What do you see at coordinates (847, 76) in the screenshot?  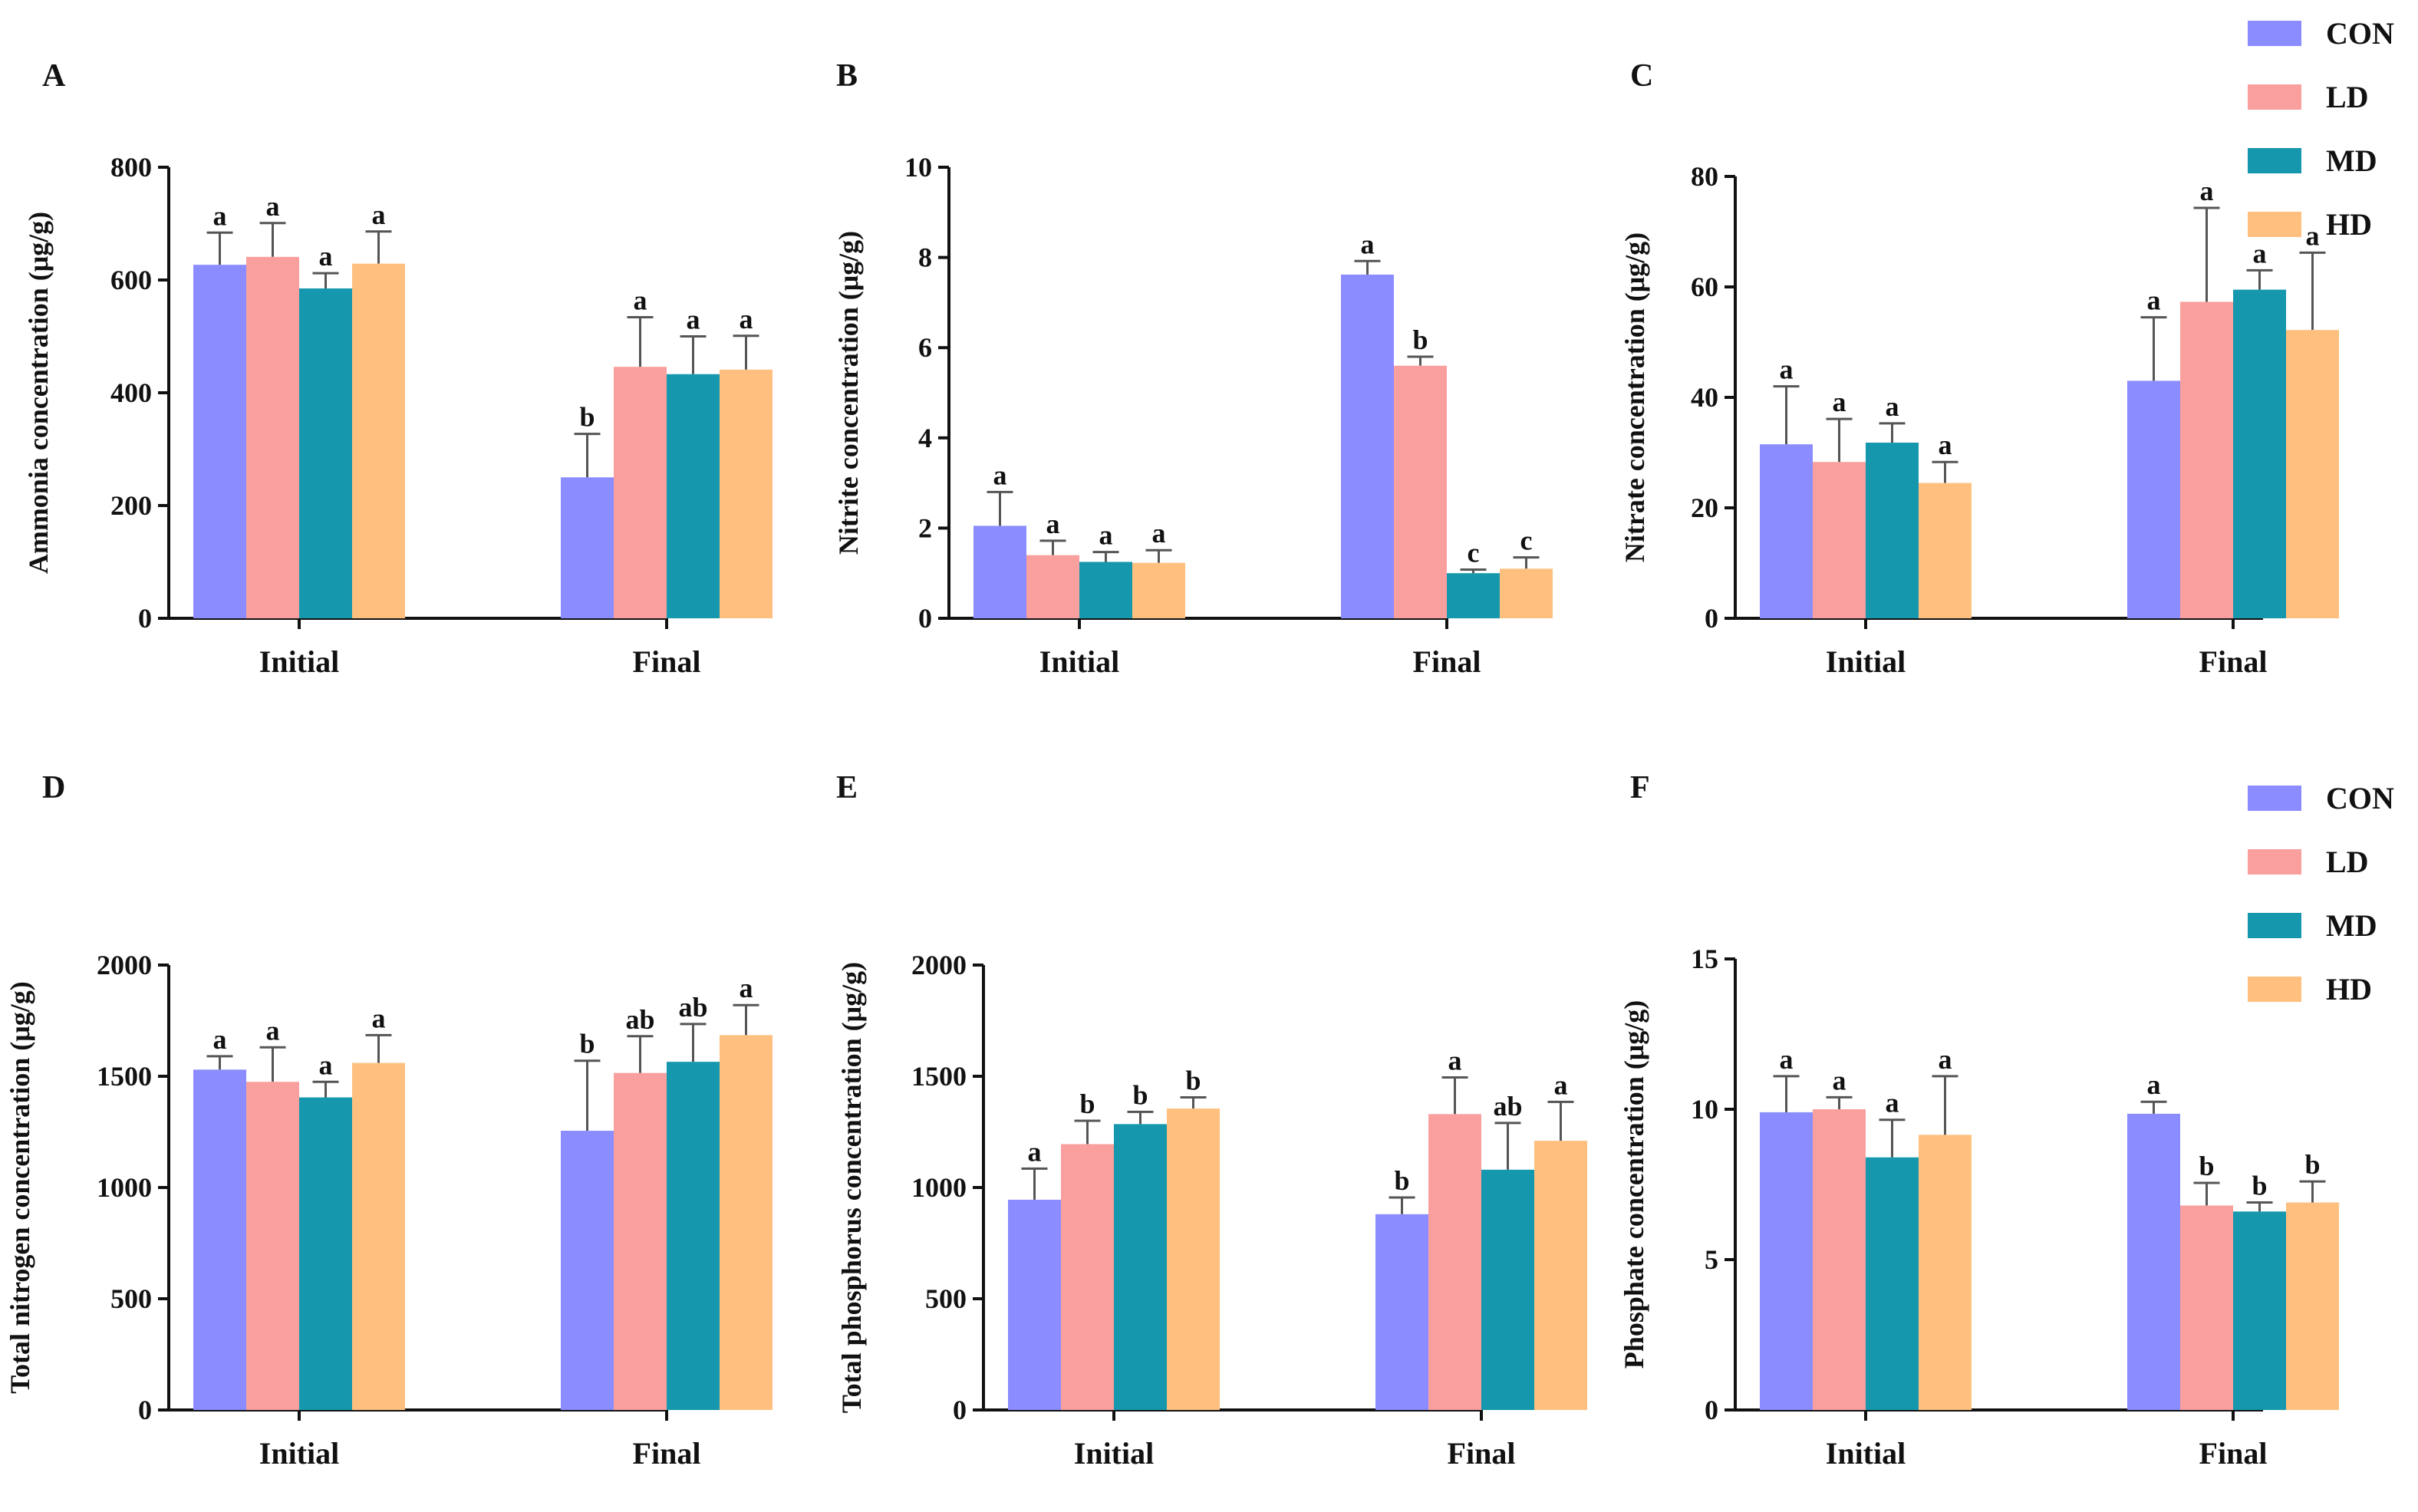 I see `panel-label: B` at bounding box center [847, 76].